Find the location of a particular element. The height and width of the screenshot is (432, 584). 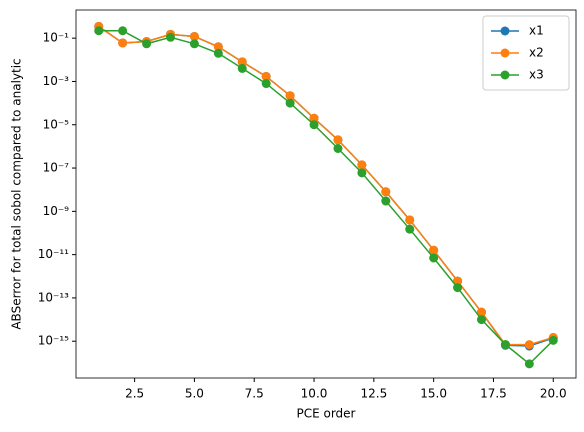

legend-label: x2 is located at coordinates (536, 53).